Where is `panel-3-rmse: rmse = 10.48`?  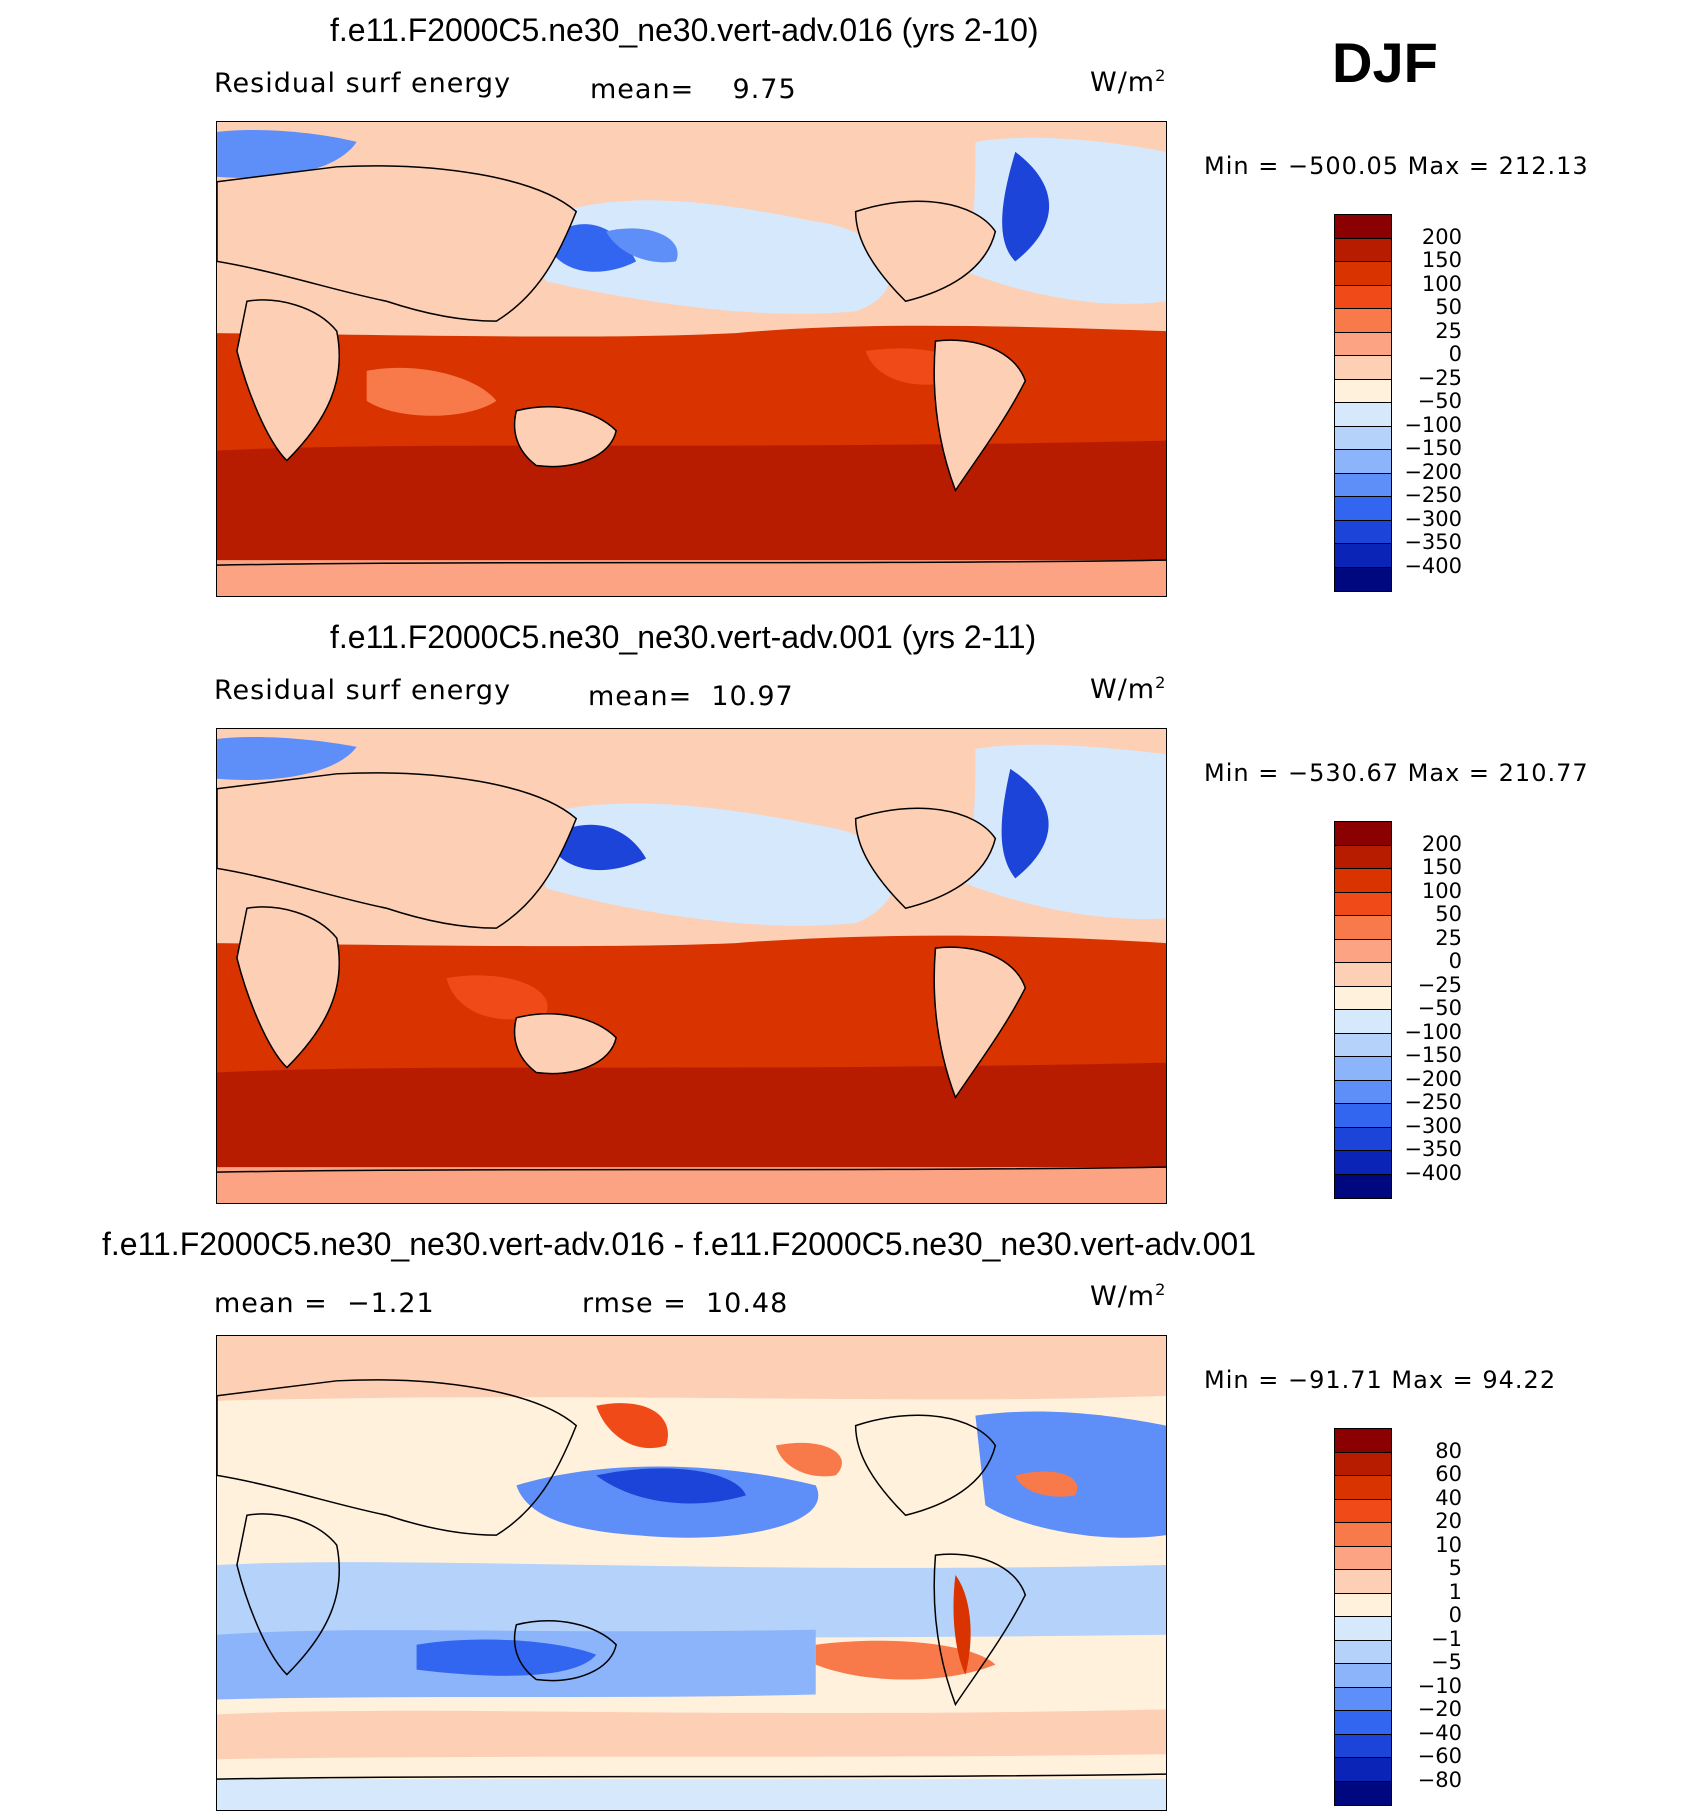
panel-3-rmse: rmse = 10.48 is located at coordinates (685, 1303).